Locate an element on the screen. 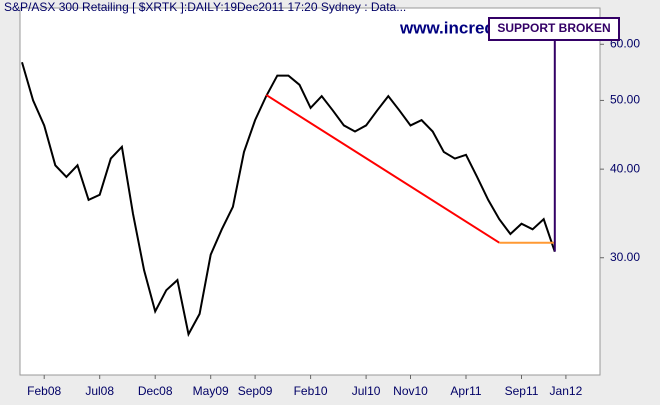 This screenshot has width=660, height=405. x-tick-label: Jan12 is located at coordinates (566, 391).